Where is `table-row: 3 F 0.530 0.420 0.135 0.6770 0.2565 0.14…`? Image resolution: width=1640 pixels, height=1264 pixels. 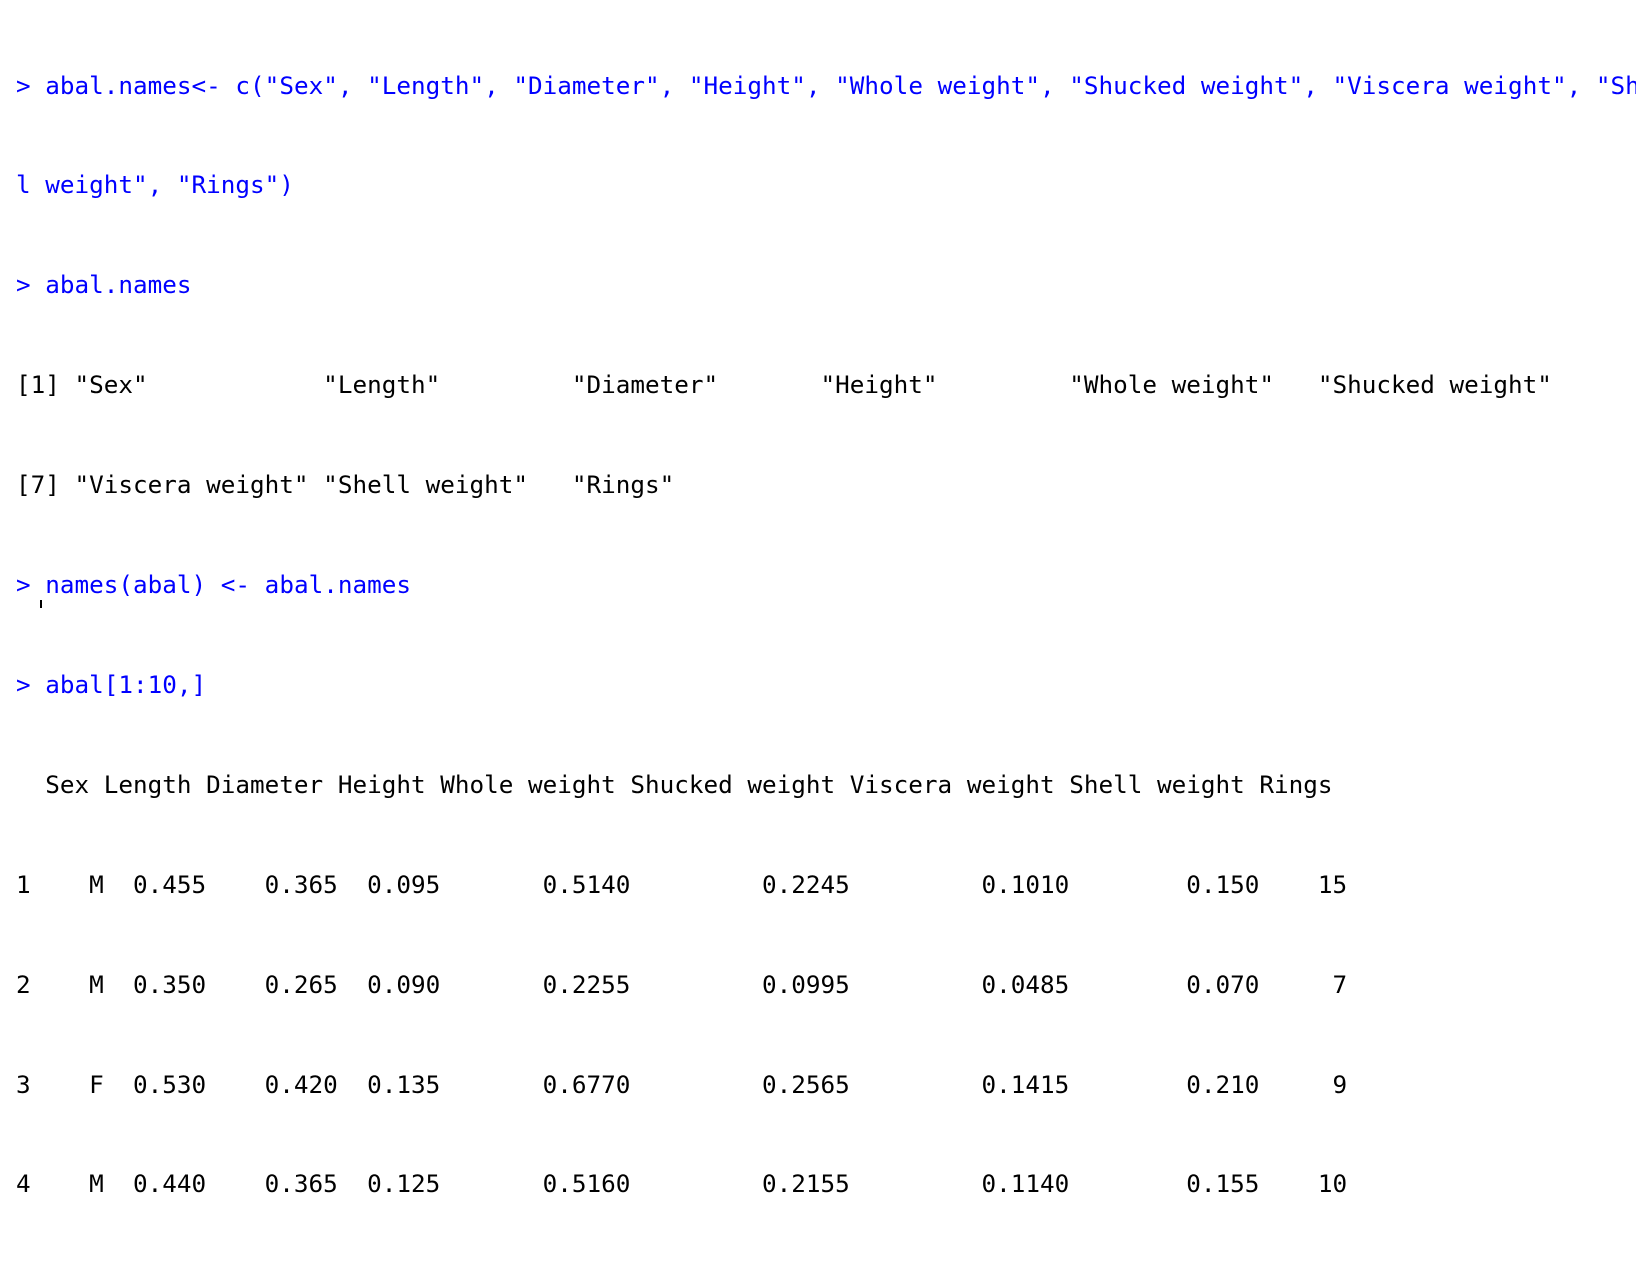 table-row: 3 F 0.530 0.420 0.135 0.6770 0.2565 0.14… is located at coordinates (682, 1084).